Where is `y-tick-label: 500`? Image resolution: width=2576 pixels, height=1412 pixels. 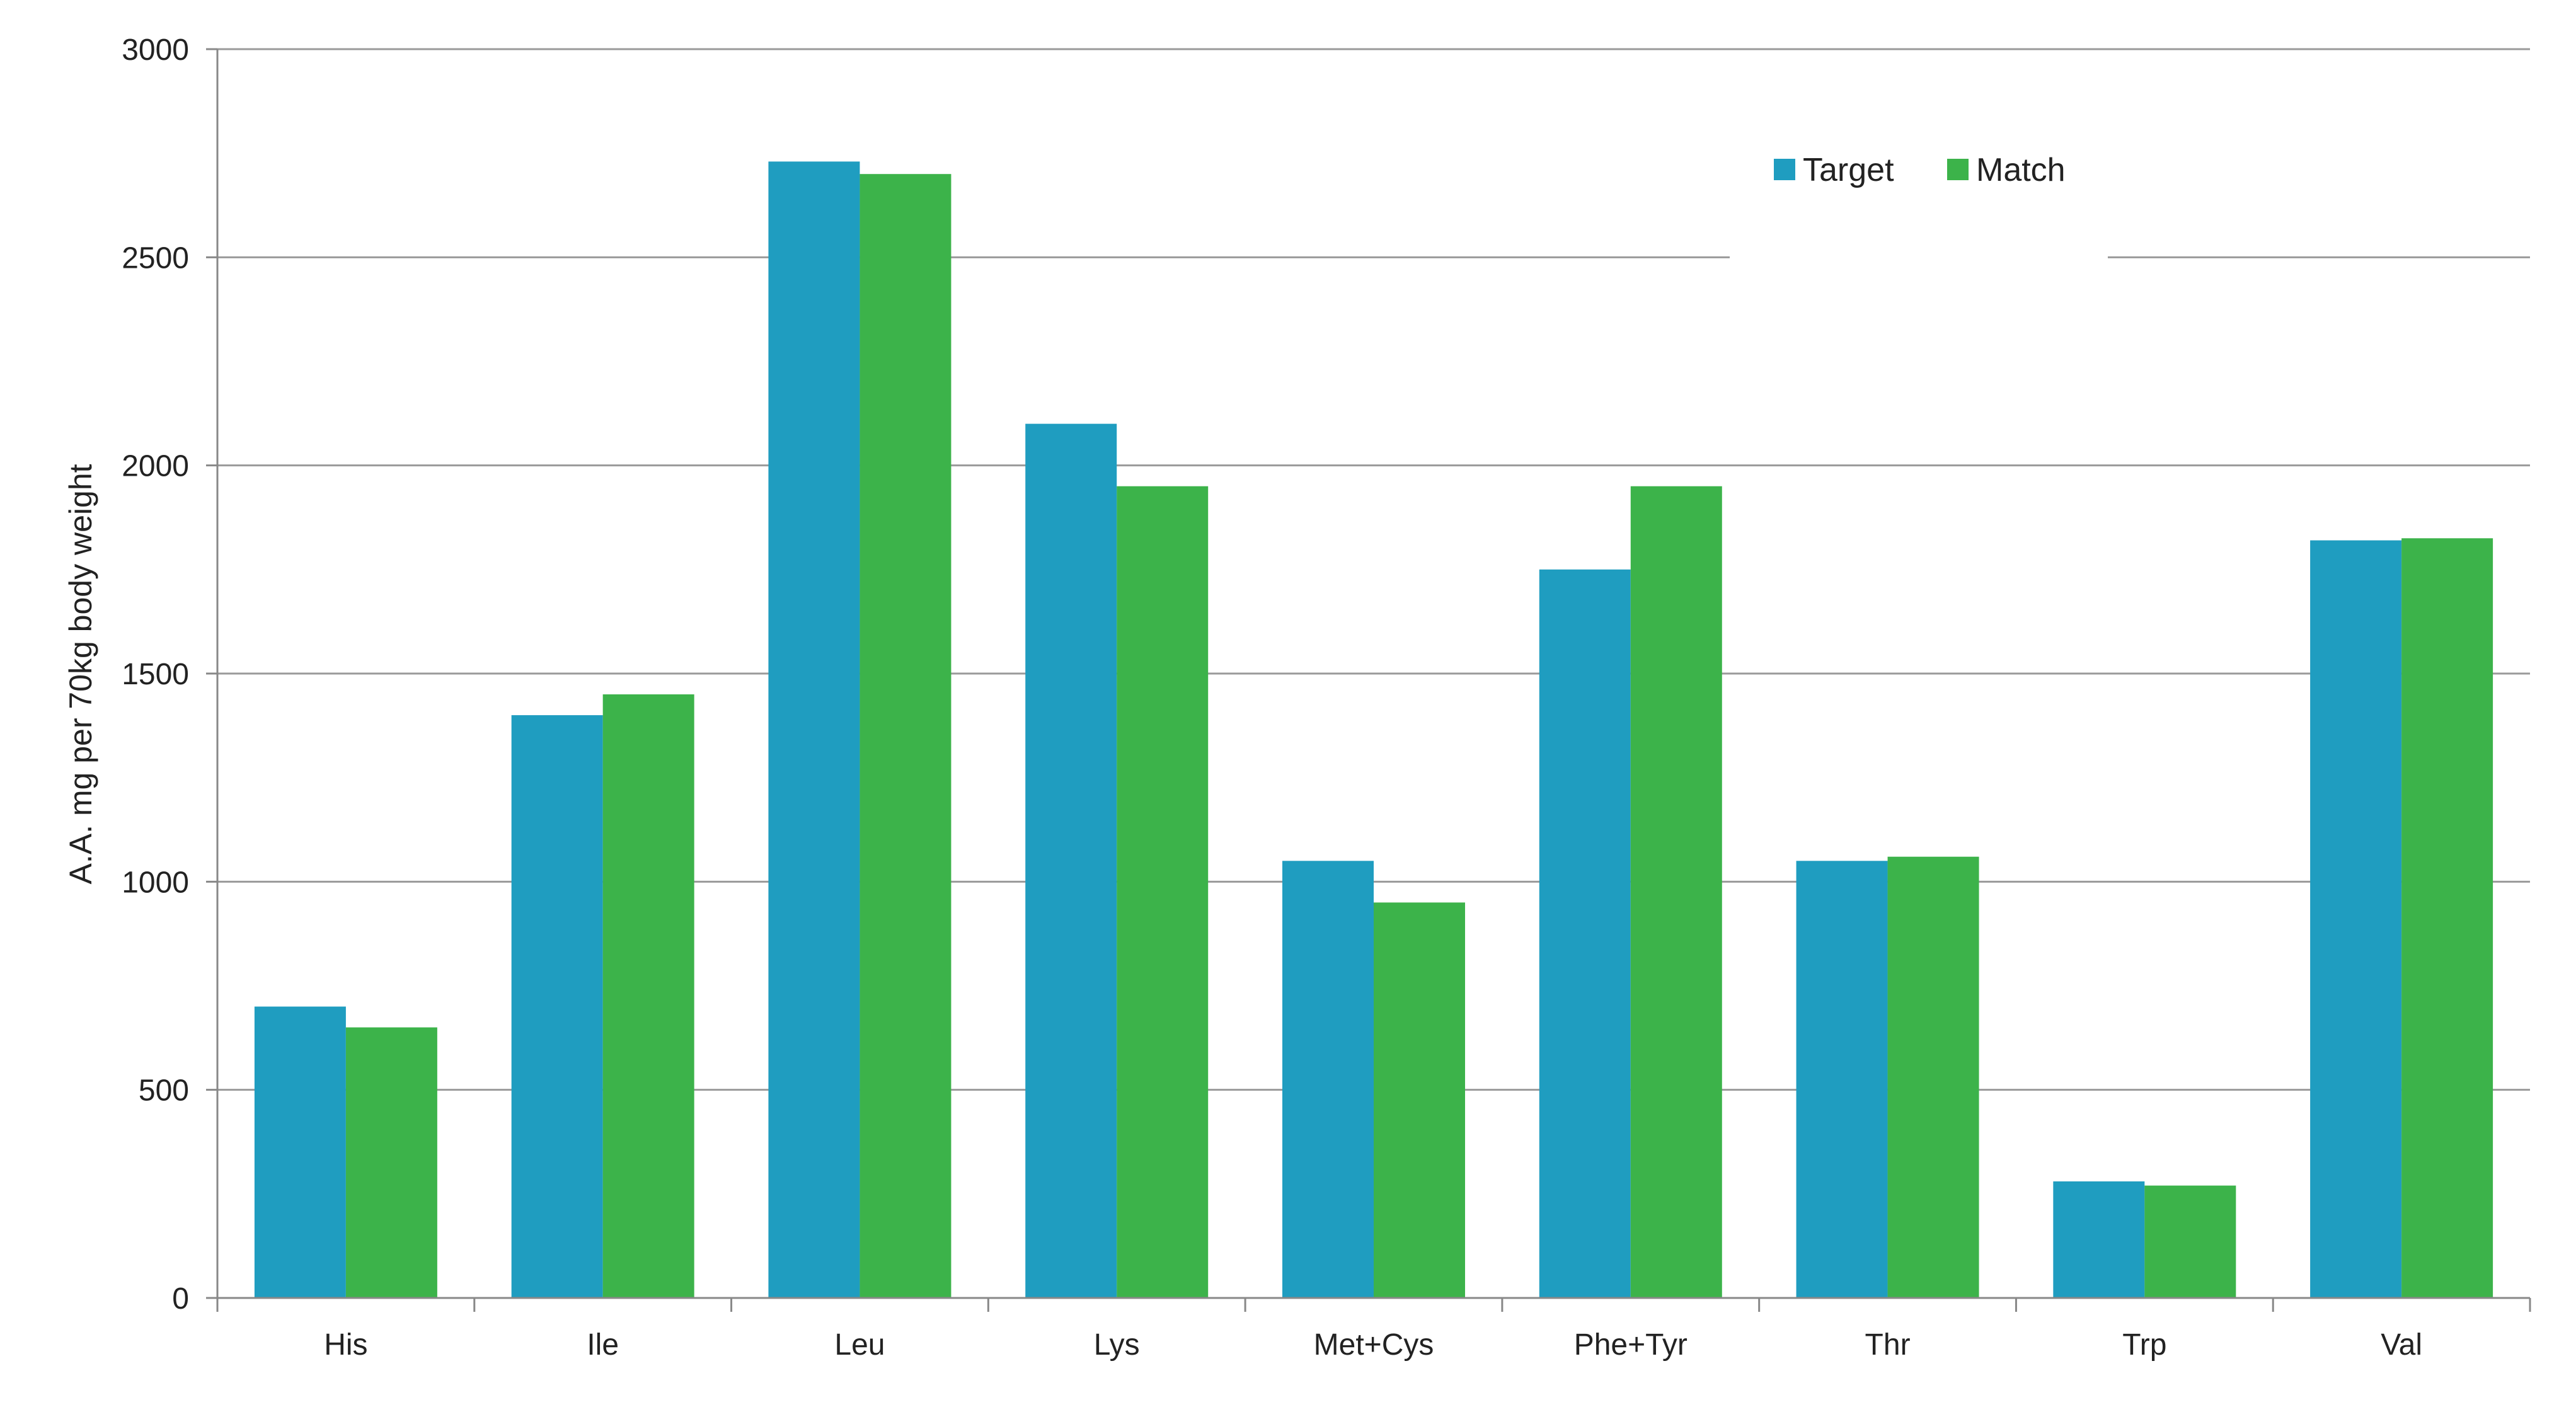 y-tick-label: 500 is located at coordinates (164, 1091).